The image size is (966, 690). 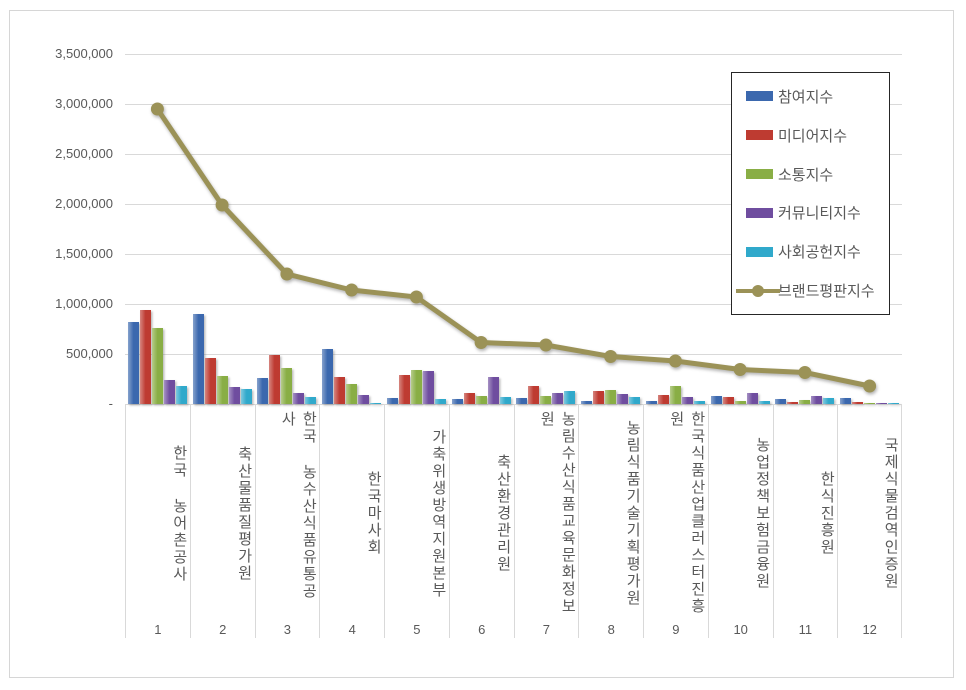 What do you see at coordinates (374, 513) in the screenshot?
I see `category-label: 한국마사회` at bounding box center [374, 513].